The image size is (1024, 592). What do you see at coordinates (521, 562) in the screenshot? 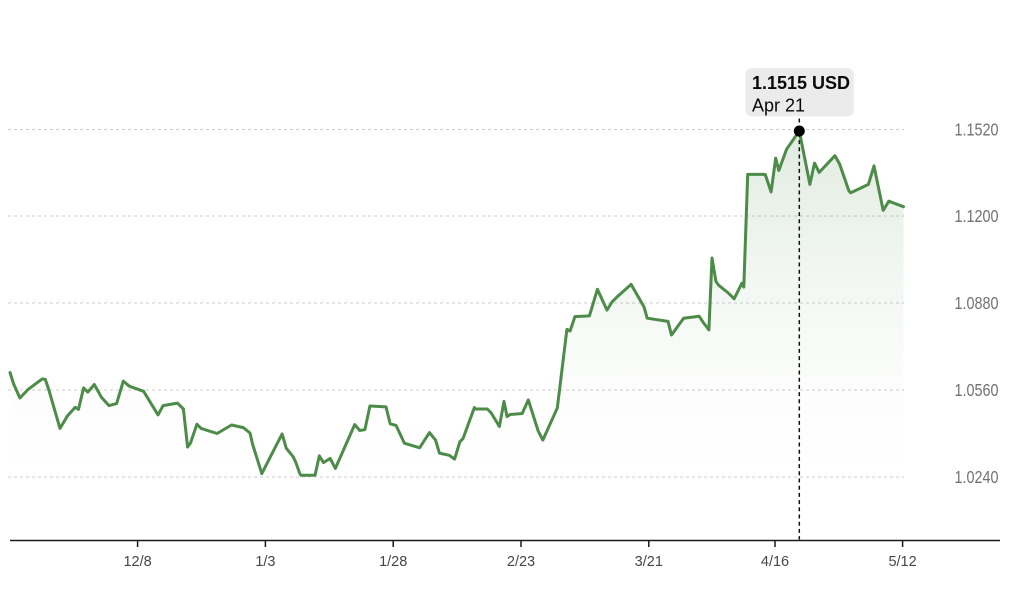
I see `svg-text: 2/23` at bounding box center [521, 562].